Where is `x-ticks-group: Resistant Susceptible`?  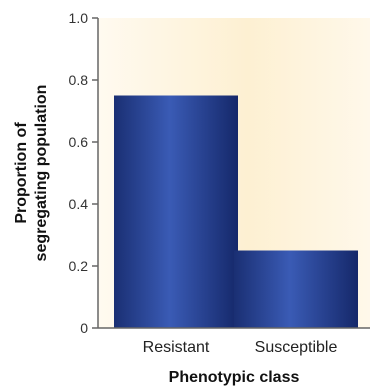 x-ticks-group: Resistant Susceptible is located at coordinates (240, 347).